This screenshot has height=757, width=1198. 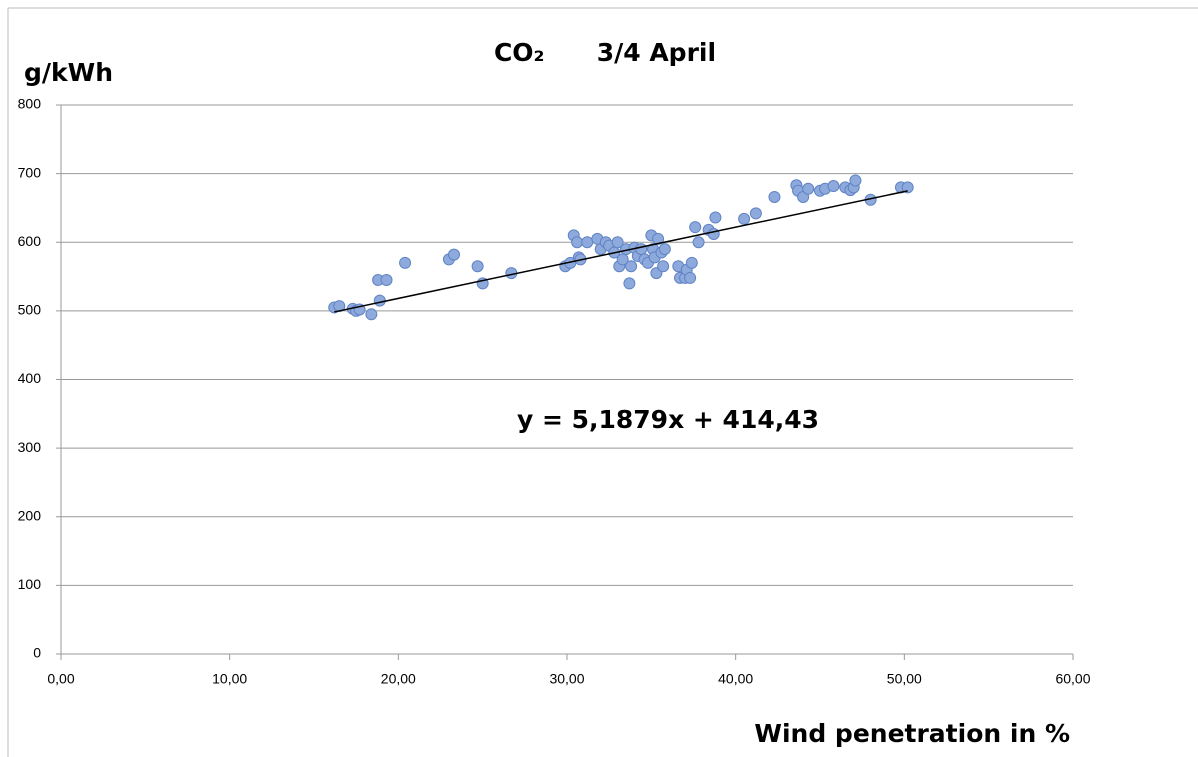 I want to click on y-tick-label: 700, so click(x=30, y=172).